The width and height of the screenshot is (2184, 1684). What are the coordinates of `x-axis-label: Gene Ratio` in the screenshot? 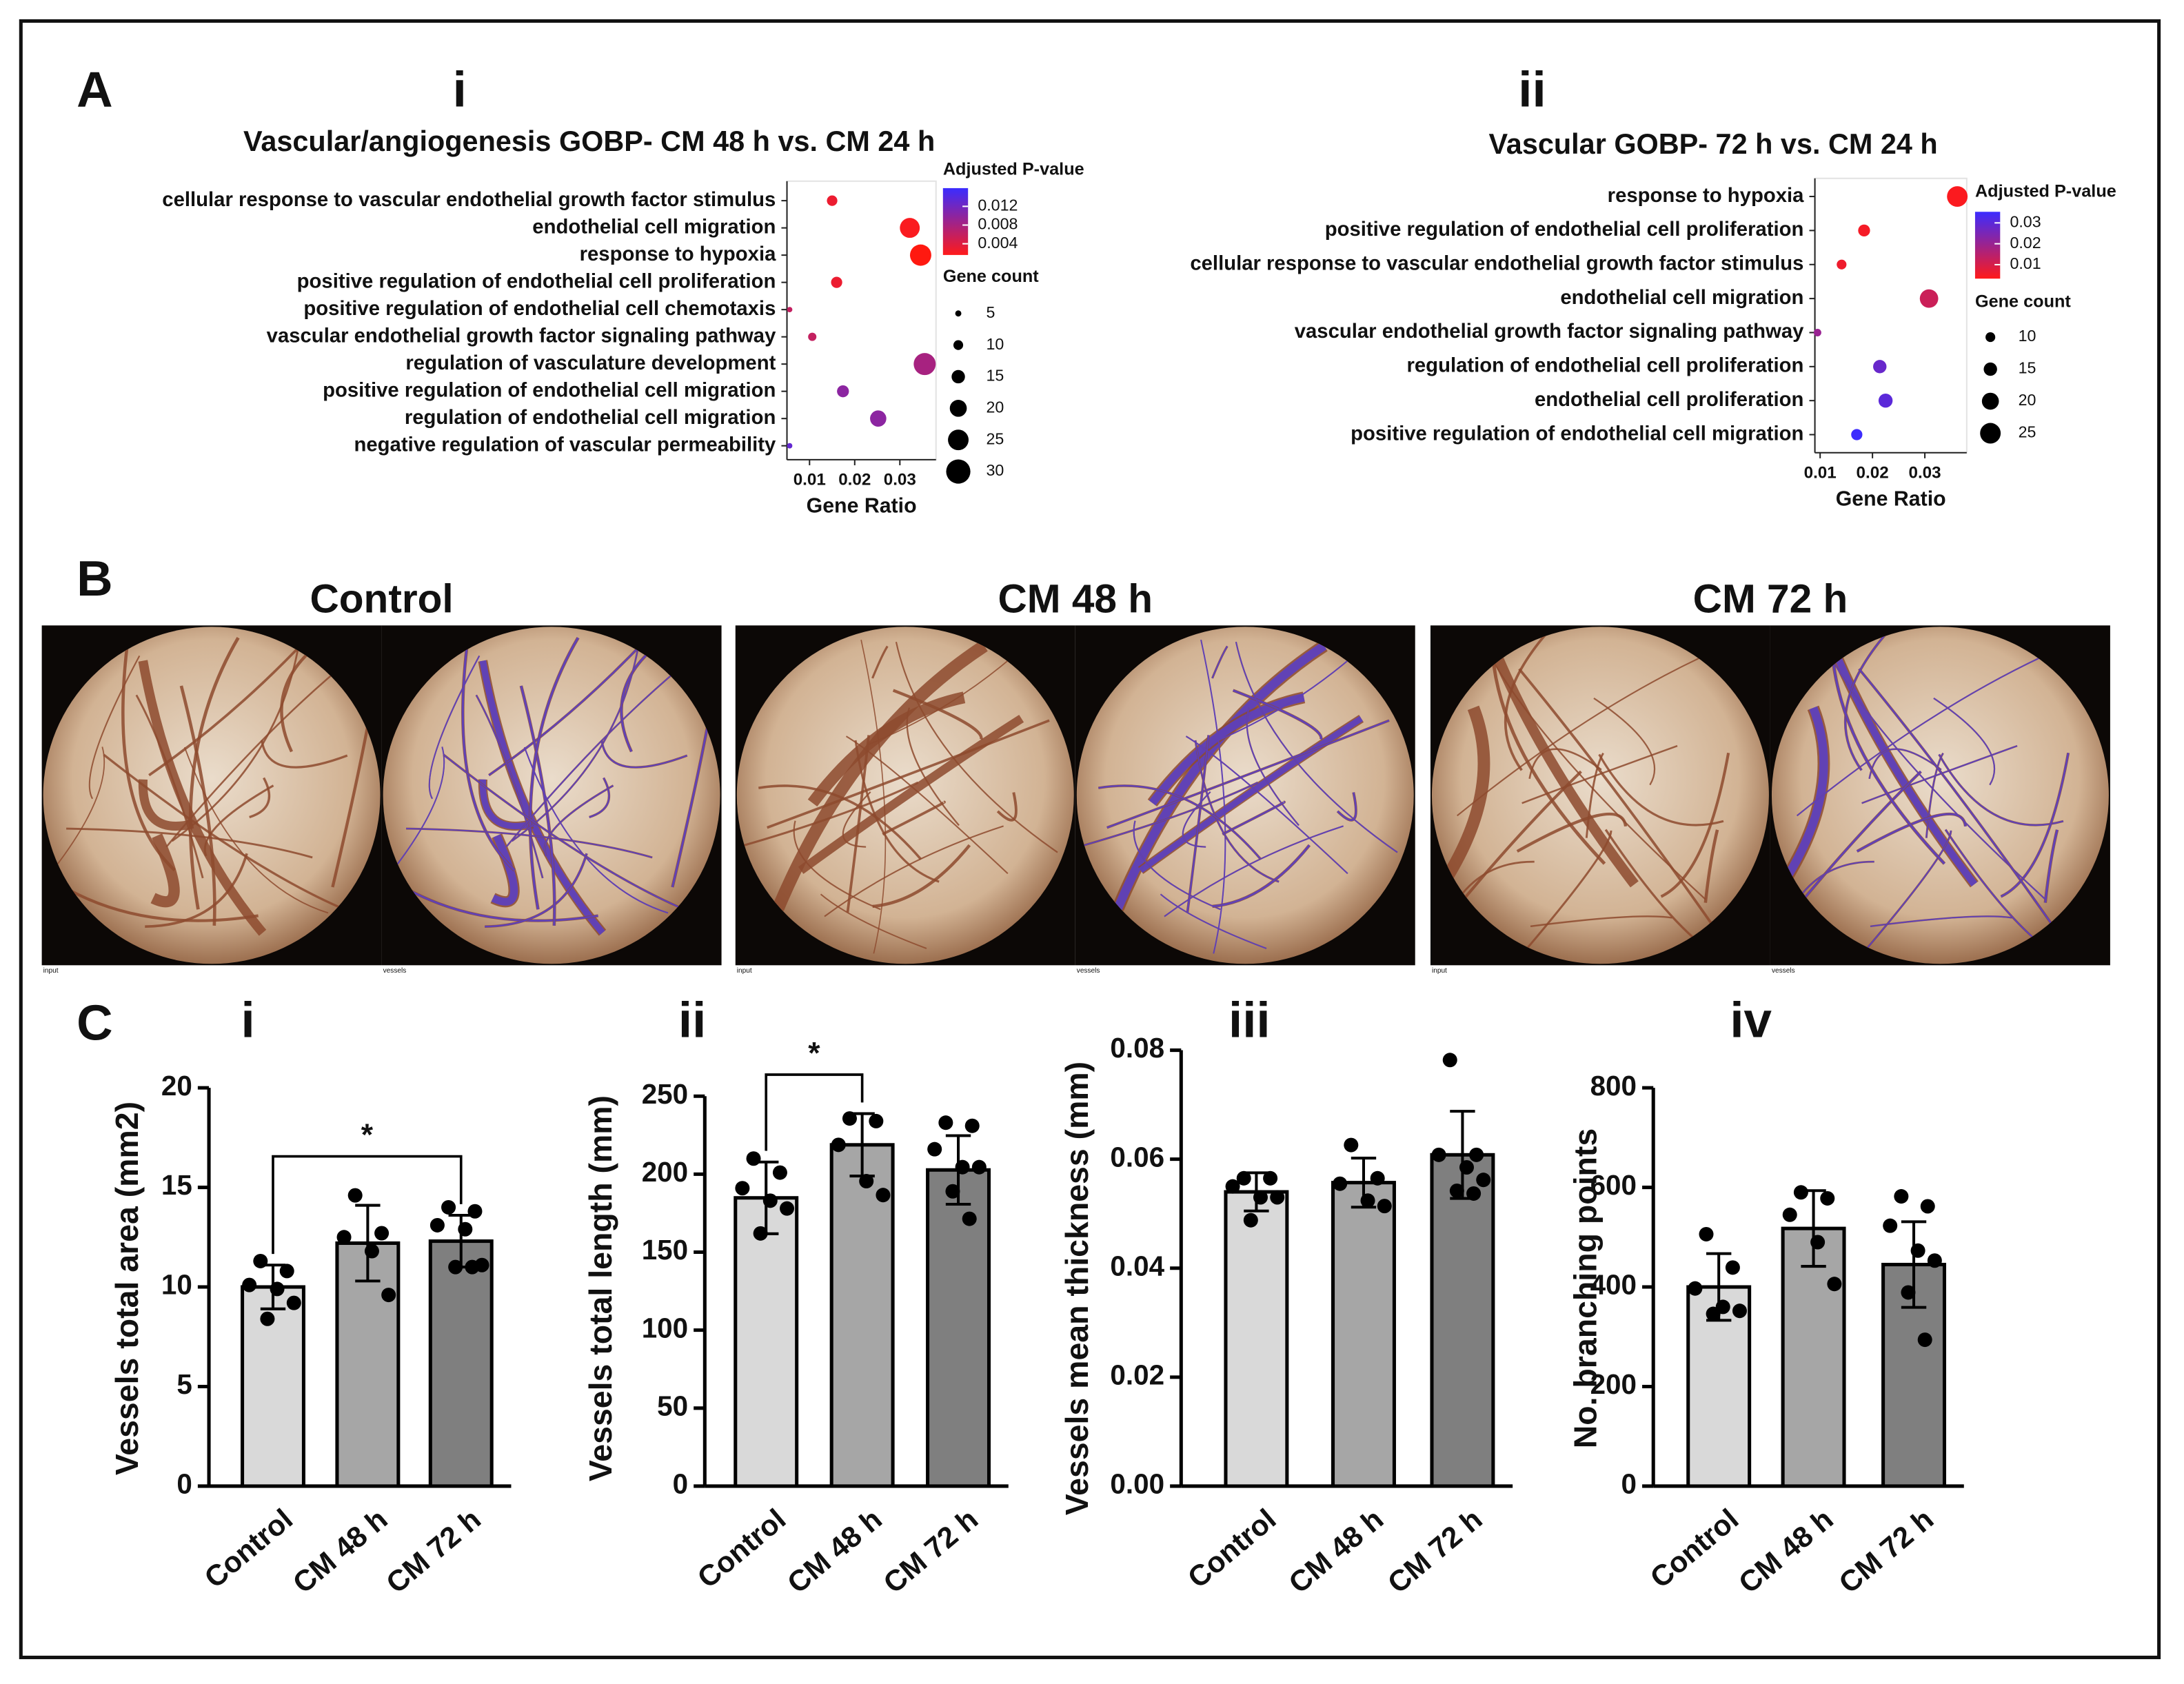 It's located at (862, 506).